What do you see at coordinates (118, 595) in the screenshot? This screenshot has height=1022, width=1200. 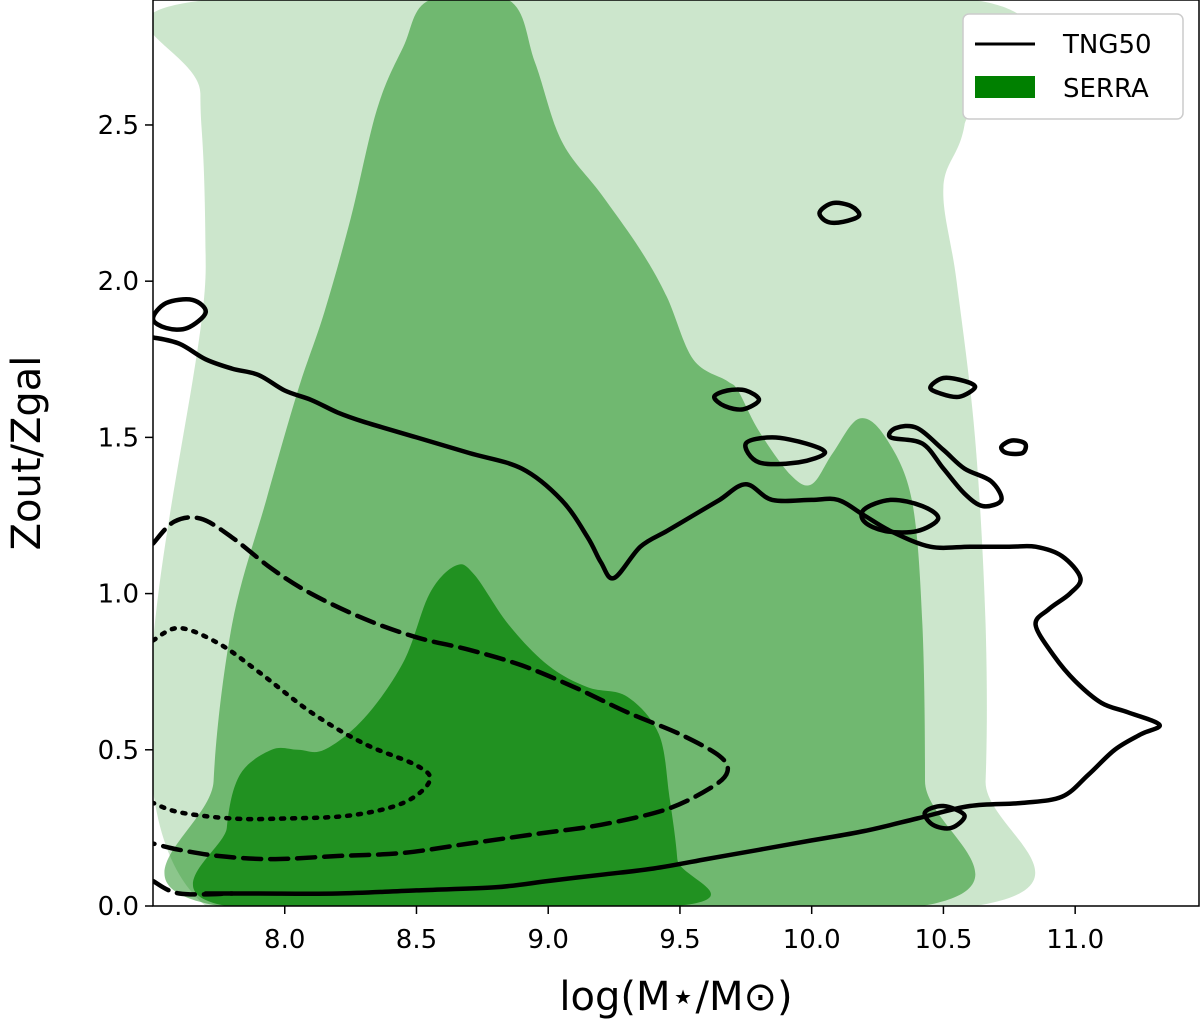 I see `y-tick-label: 1.0` at bounding box center [118, 595].